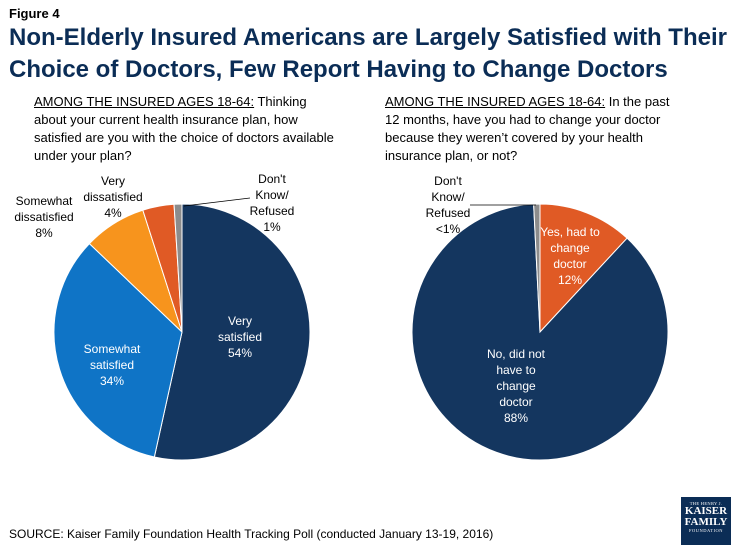 Image resolution: width=735 pixels, height=551 pixels. I want to click on slice-label-yes-had-to-change-doctor: Yes, had to change doctor 12%, so click(570, 256).